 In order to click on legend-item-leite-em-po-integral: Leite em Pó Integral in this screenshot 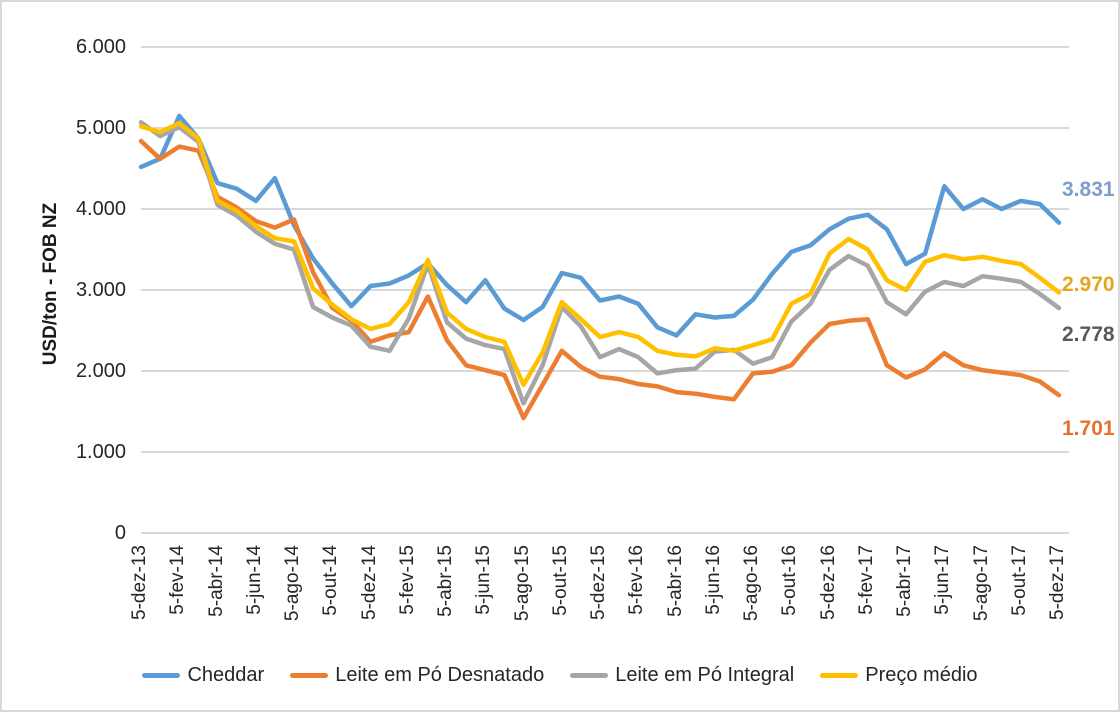, I will do `click(682, 675)`.